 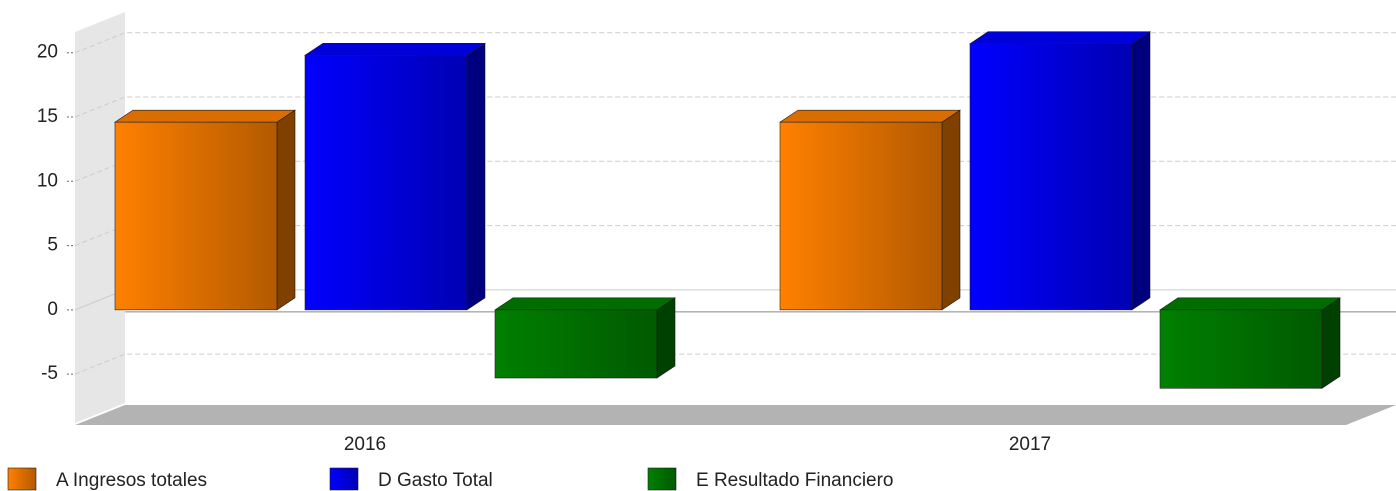 What do you see at coordinates (52, 245) in the screenshot?
I see `y-tick-label: 5` at bounding box center [52, 245].